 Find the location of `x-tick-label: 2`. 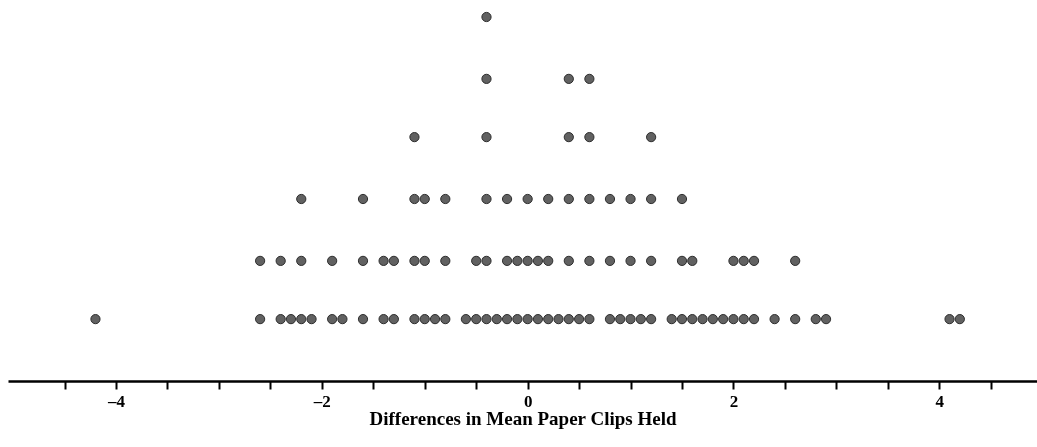

x-tick-label: 2 is located at coordinates (734, 401).